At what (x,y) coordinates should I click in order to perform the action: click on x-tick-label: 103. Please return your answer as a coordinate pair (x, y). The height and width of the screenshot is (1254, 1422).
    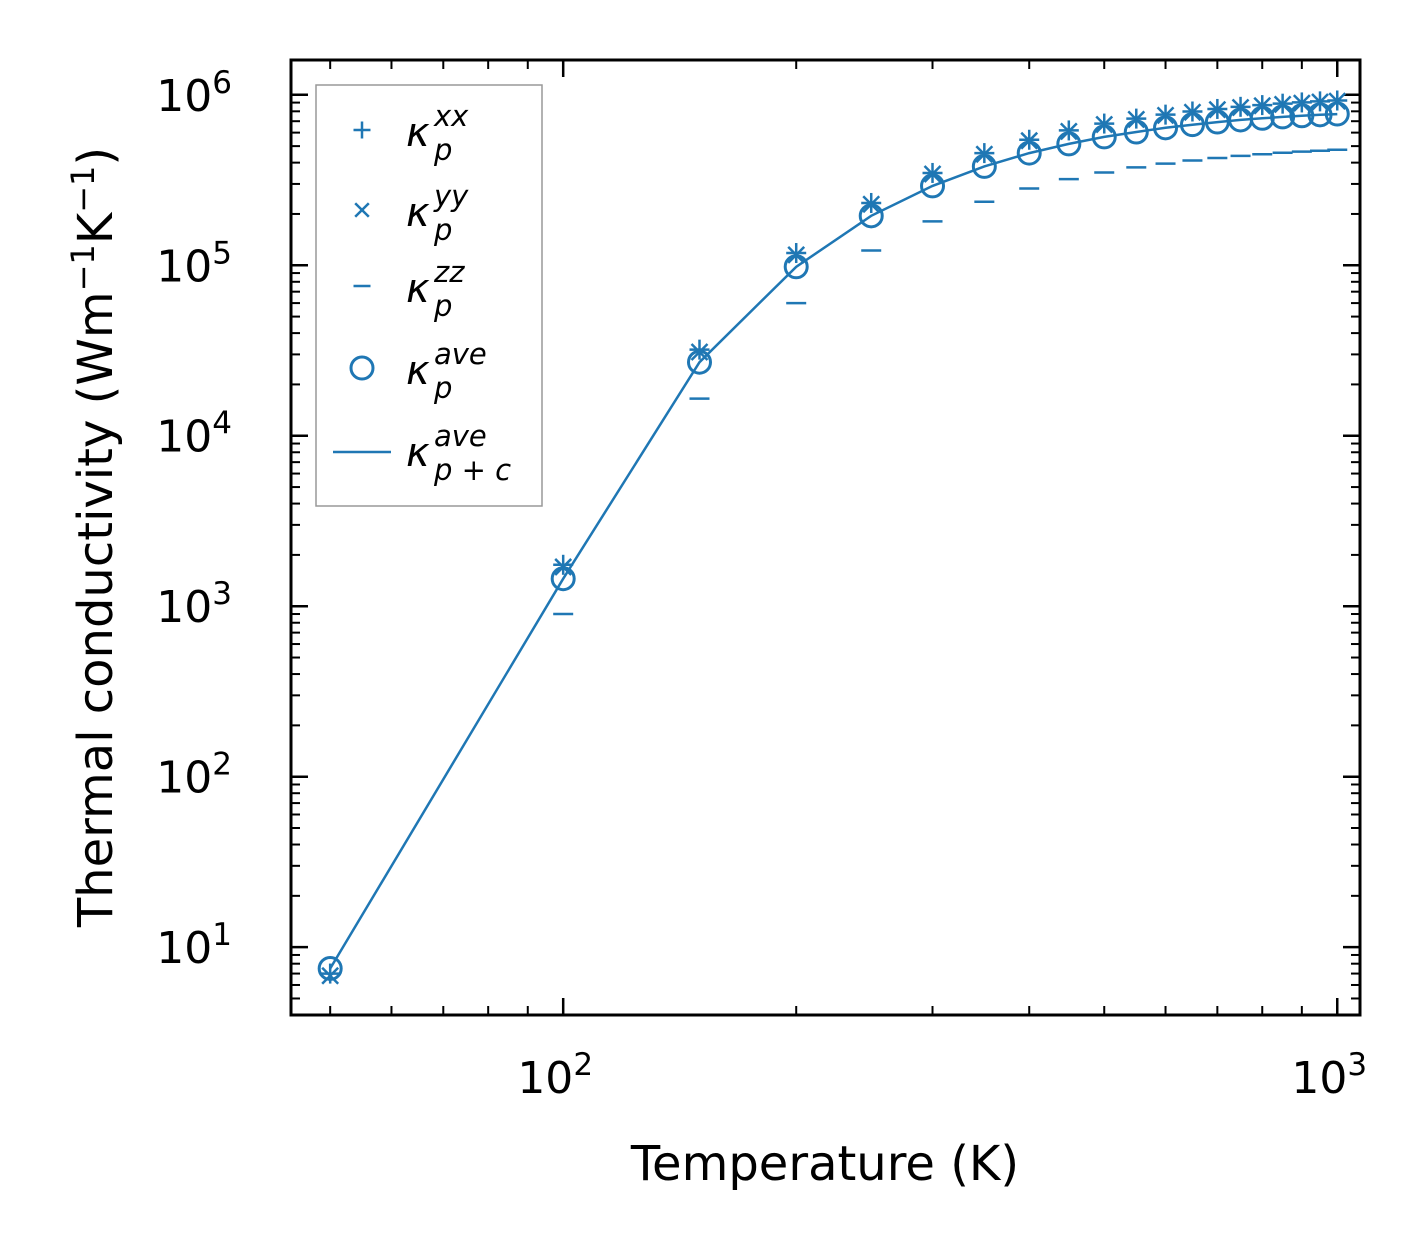
    Looking at the image, I should click on (1329, 1075).